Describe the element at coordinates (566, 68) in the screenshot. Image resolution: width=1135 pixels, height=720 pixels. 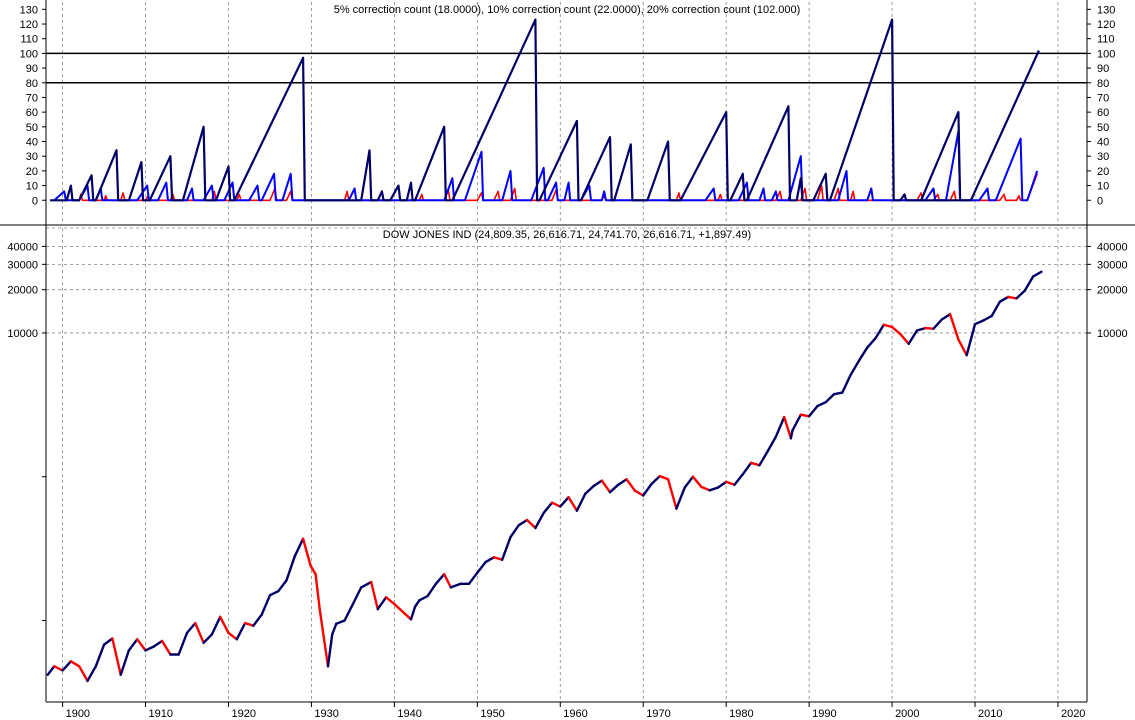
I see `top-panel-reference-lines` at that location.